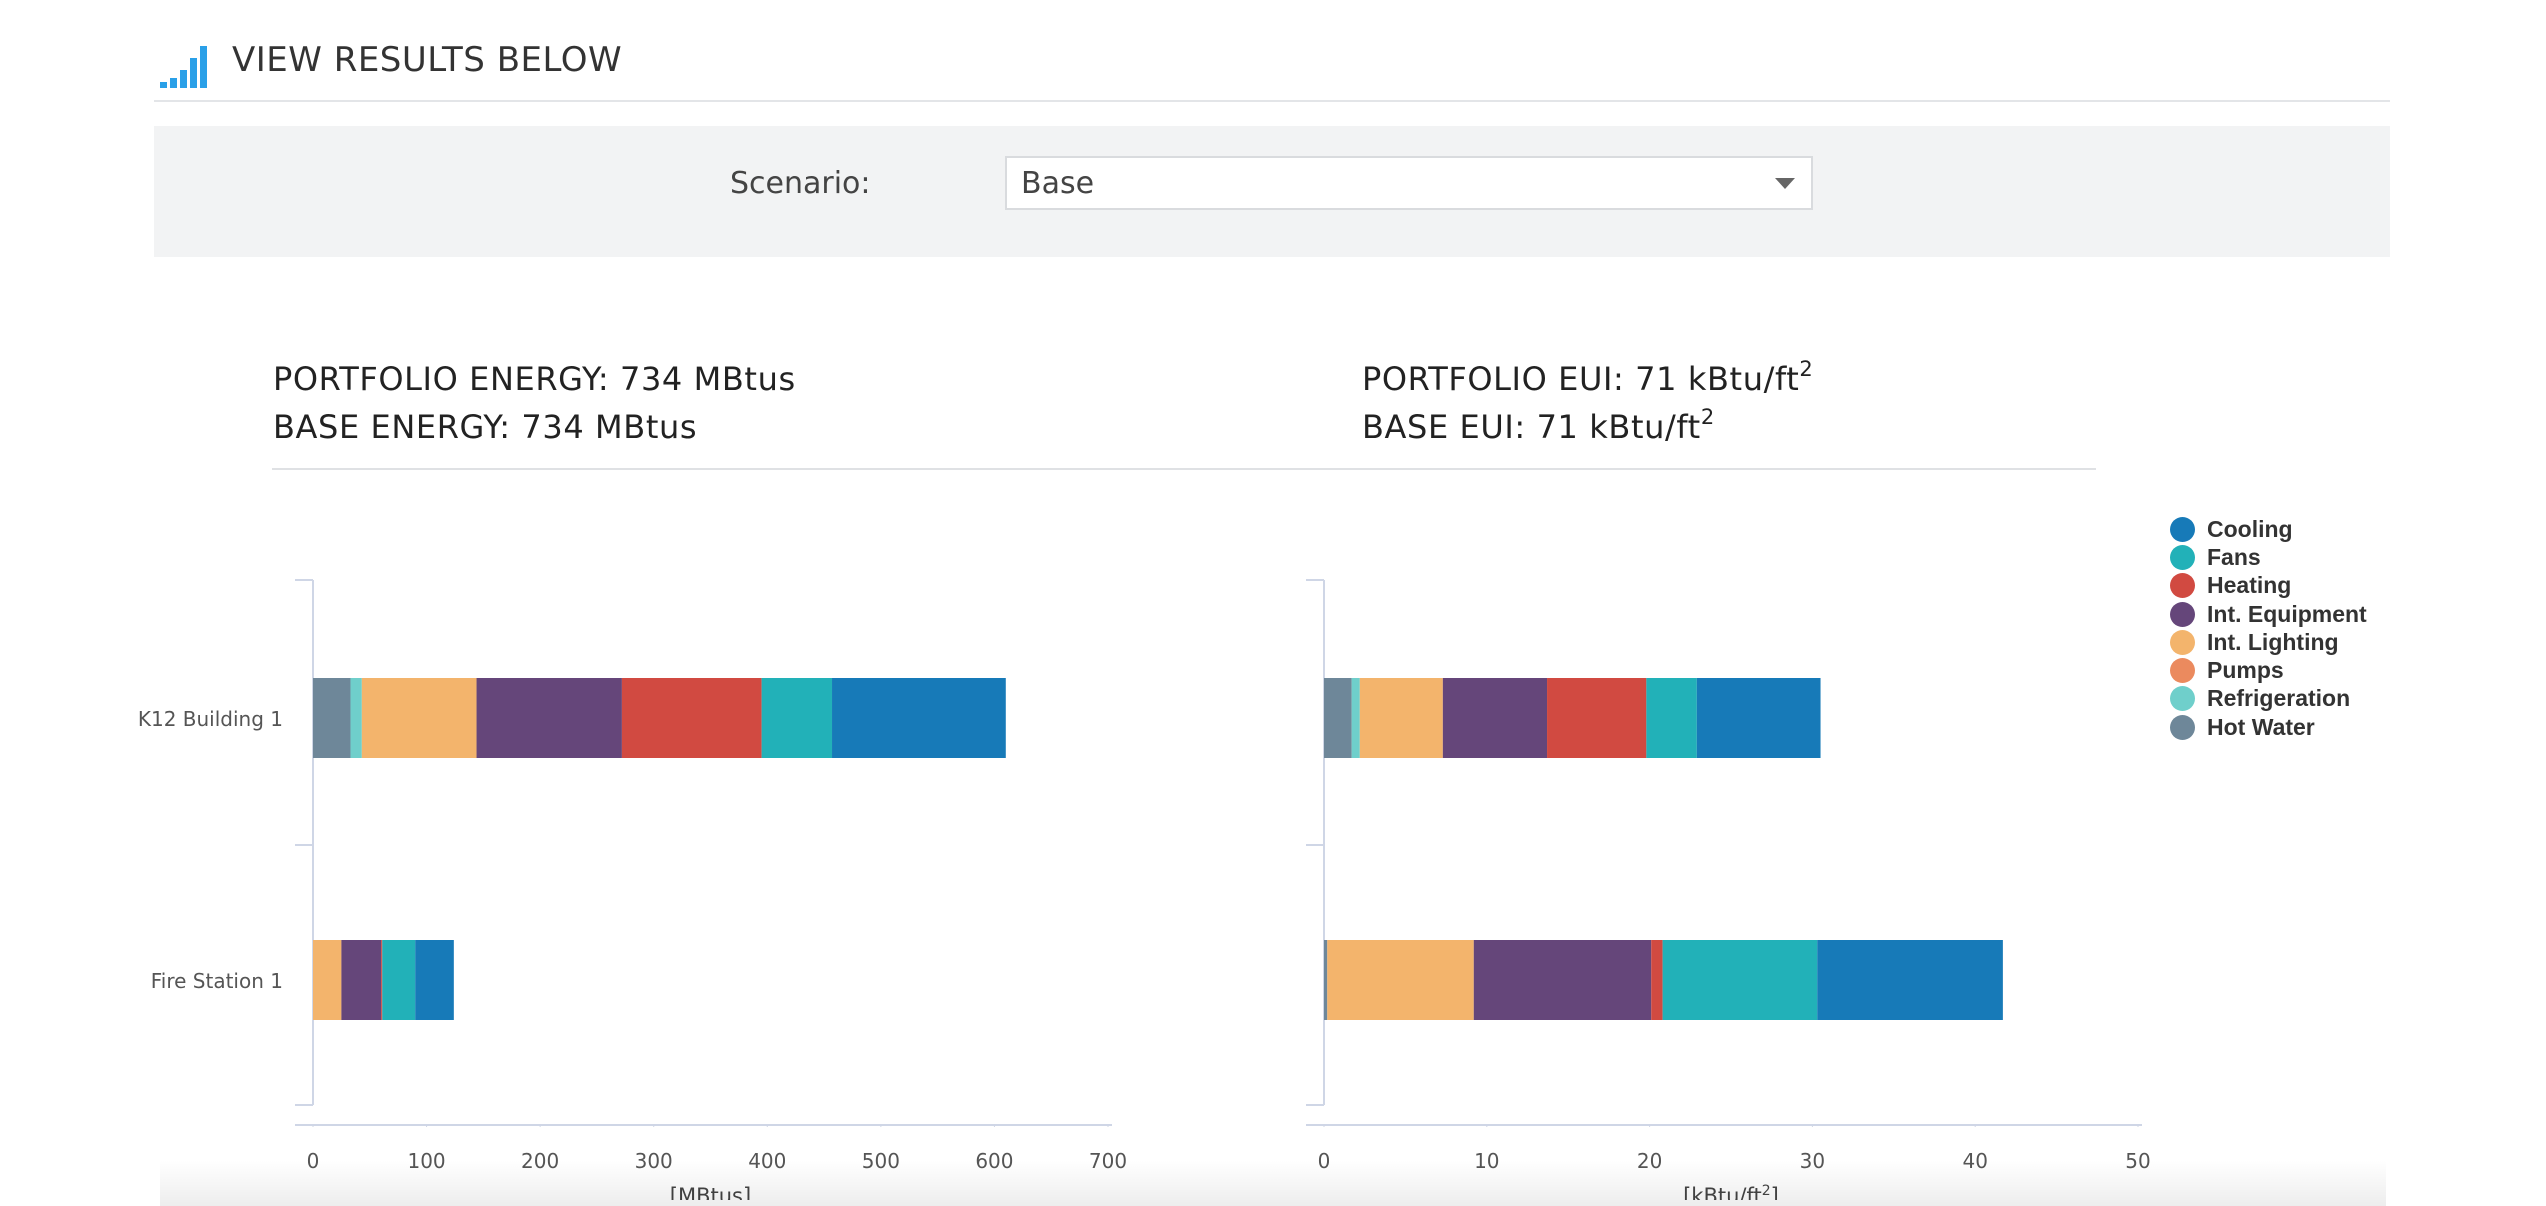 The height and width of the screenshot is (1206, 2546). What do you see at coordinates (1058, 183) in the screenshot?
I see `scenario-selected-value: Base` at bounding box center [1058, 183].